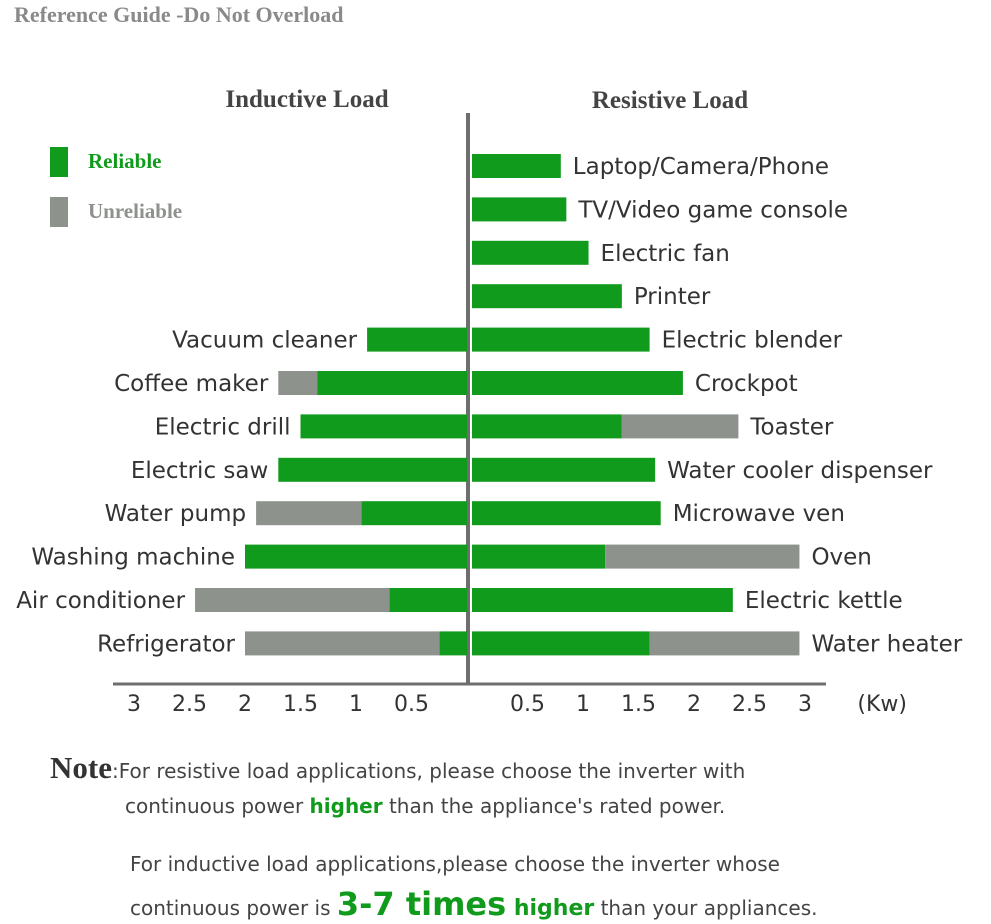  Describe the element at coordinates (554, 806) in the screenshot. I see `note-text: than the appliance's rated power.` at that location.